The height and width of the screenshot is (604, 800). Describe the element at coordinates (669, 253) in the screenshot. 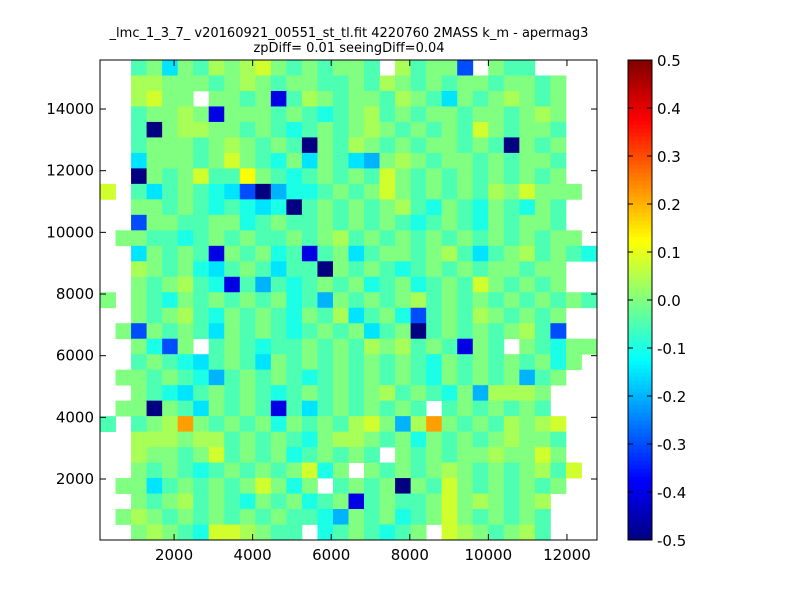

I see `colorbar-tick-label: 0.1` at that location.